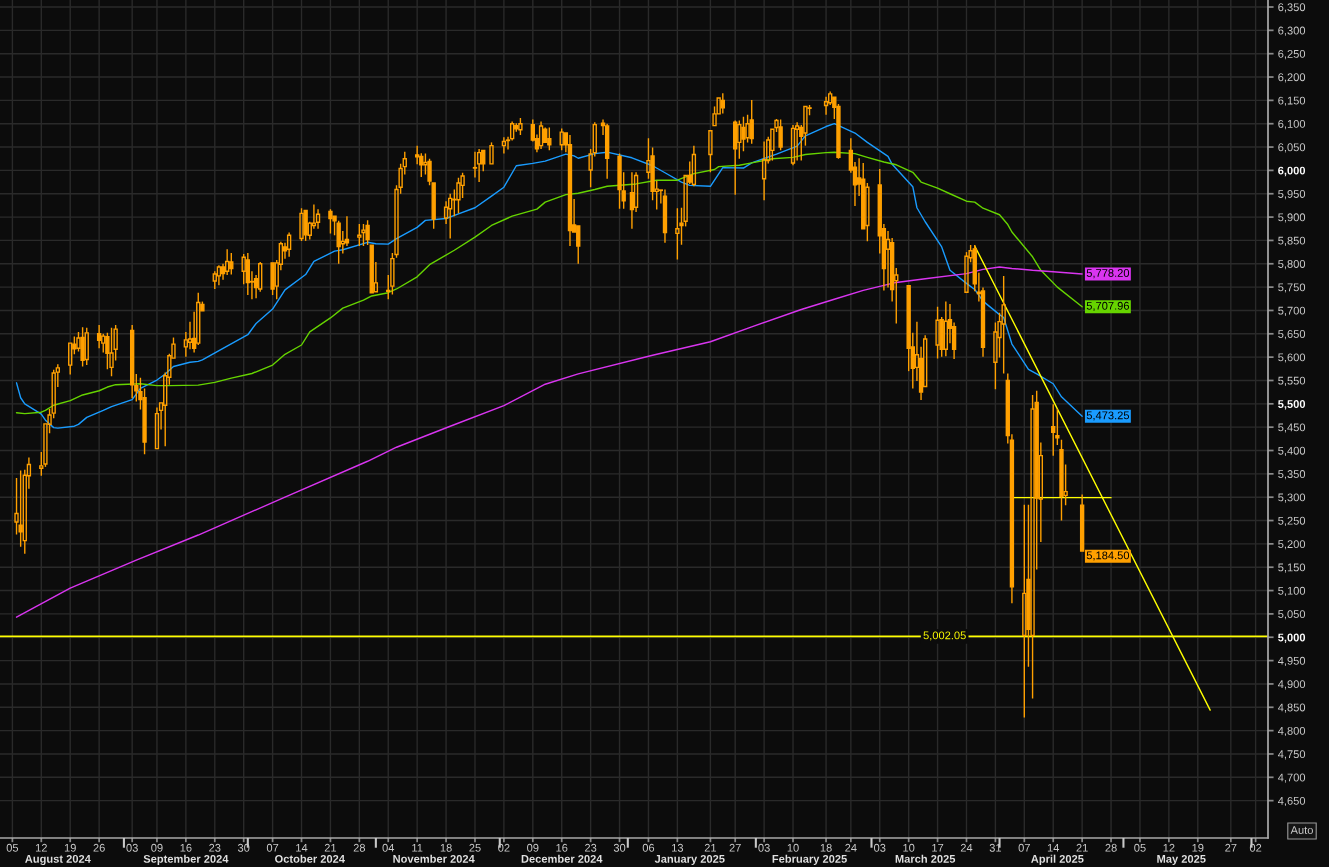 This screenshot has width=1329, height=867. Describe the element at coordinates (966, 847) in the screenshot. I see `x-tick-label: 24` at that location.